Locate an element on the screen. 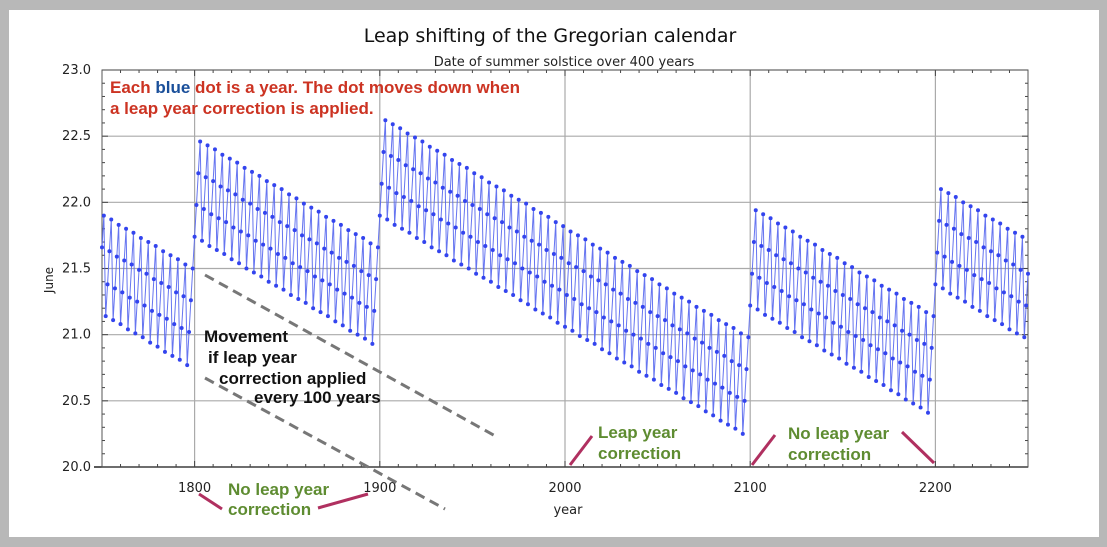 This screenshot has width=1107, height=547. annotation-no-leap-1-line2: correction is located at coordinates (269, 509).